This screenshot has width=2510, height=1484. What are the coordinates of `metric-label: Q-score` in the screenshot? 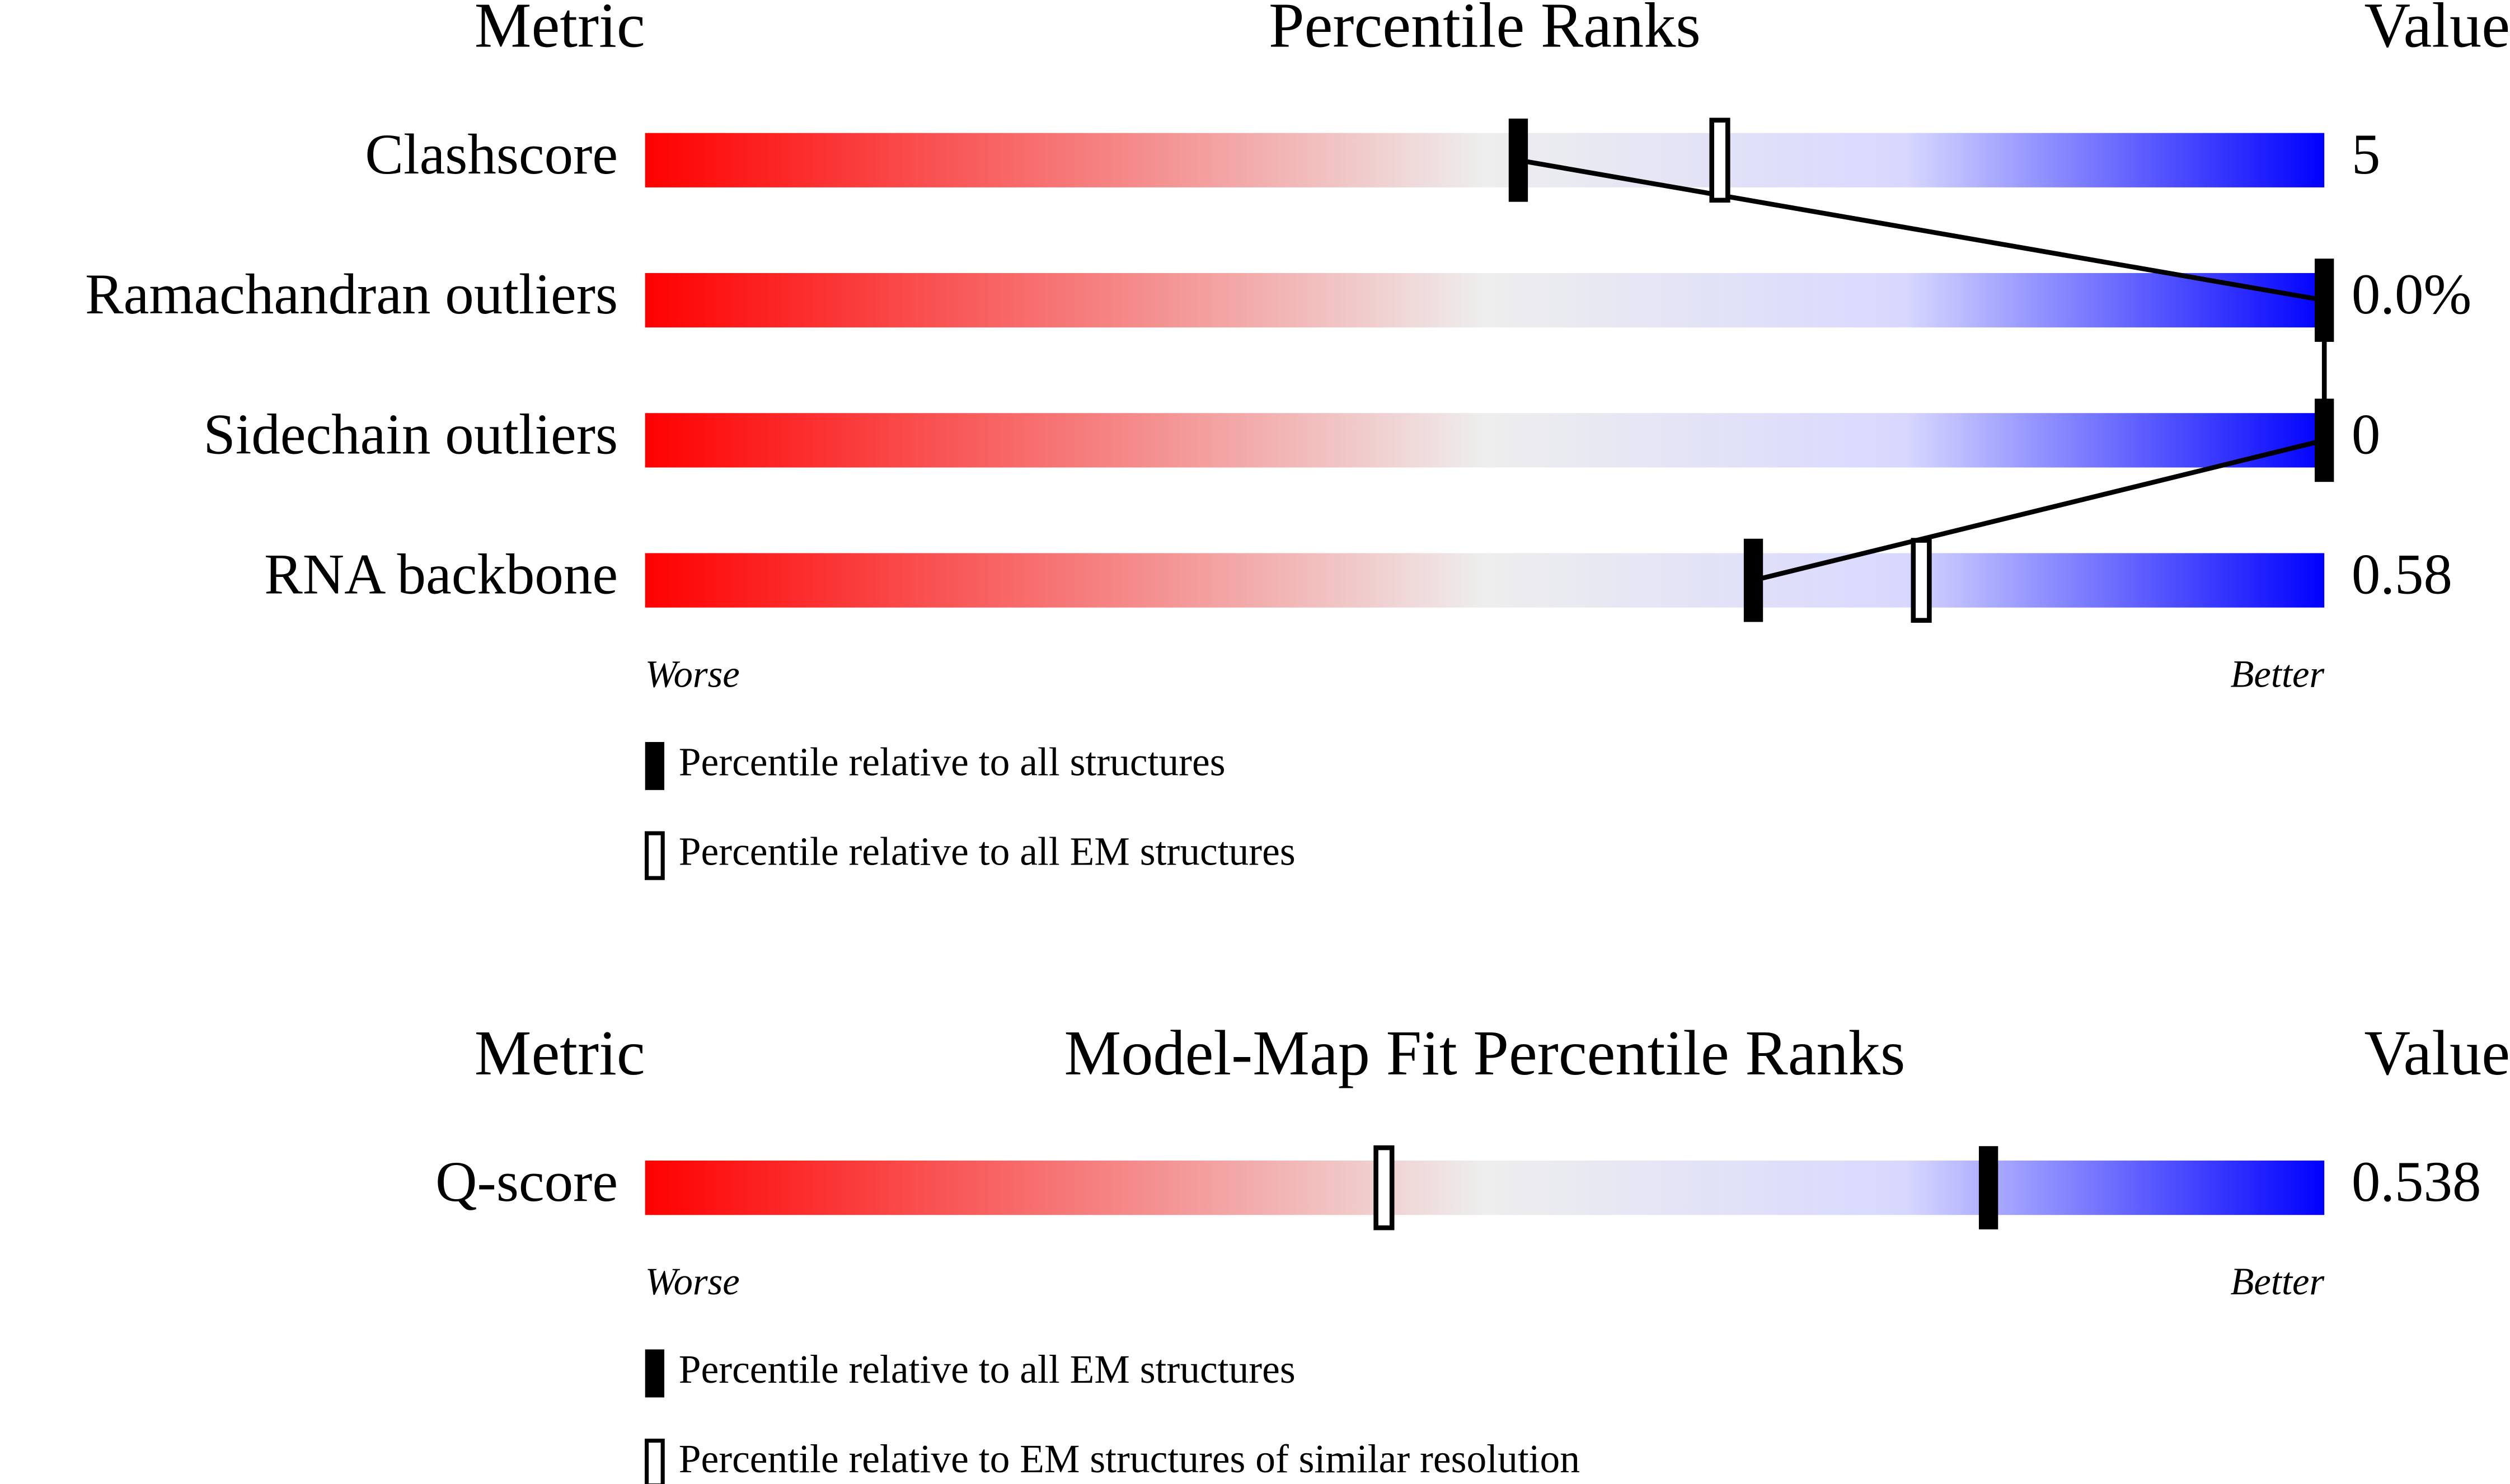 It's located at (526, 1182).